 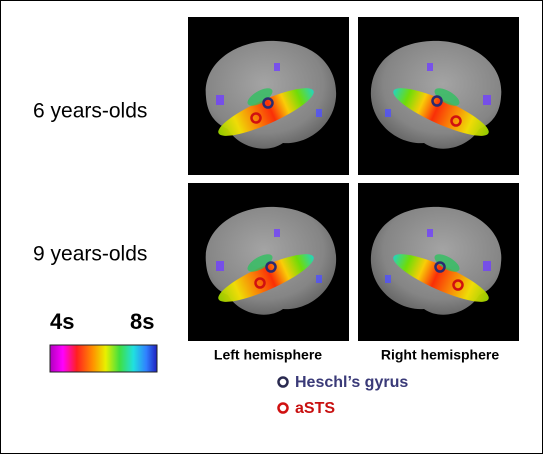 What do you see at coordinates (440, 355) in the screenshot?
I see `column-label: Right hemisphere` at bounding box center [440, 355].